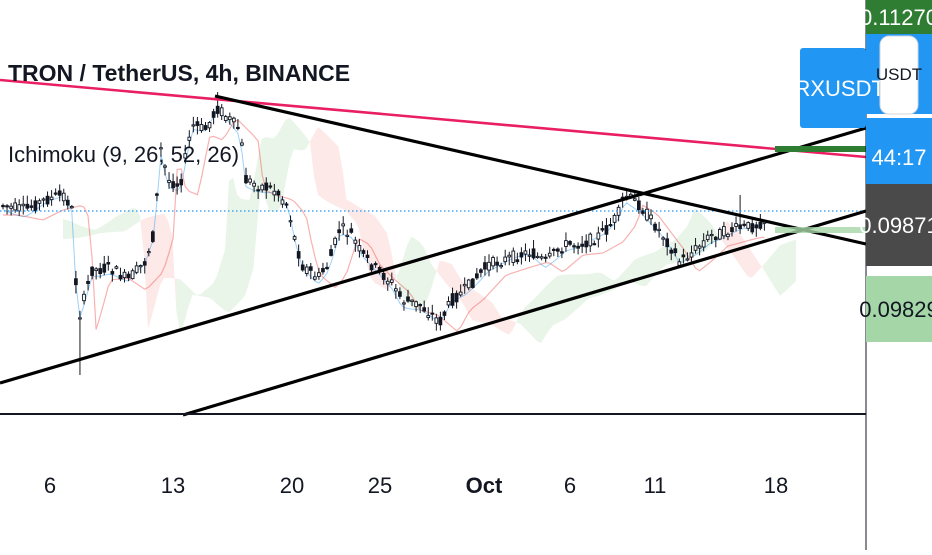 This screenshot has height=555, width=932. Describe the element at coordinates (776, 485) in the screenshot. I see `x-tick-label: 18` at that location.